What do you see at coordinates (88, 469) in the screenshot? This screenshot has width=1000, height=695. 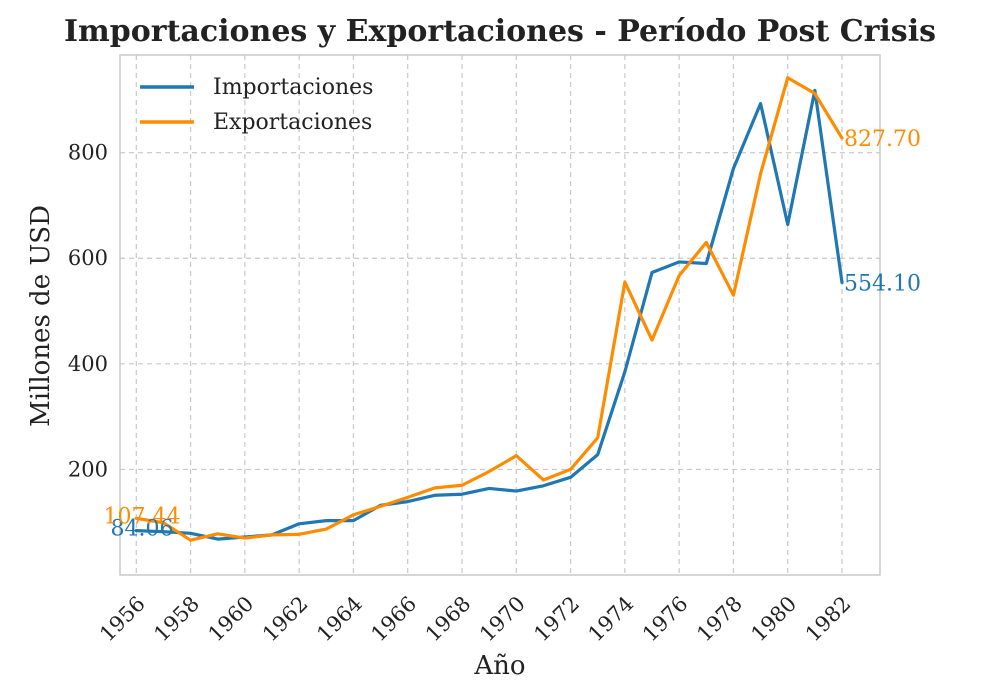 I see `y-tick-label: 200` at bounding box center [88, 469].